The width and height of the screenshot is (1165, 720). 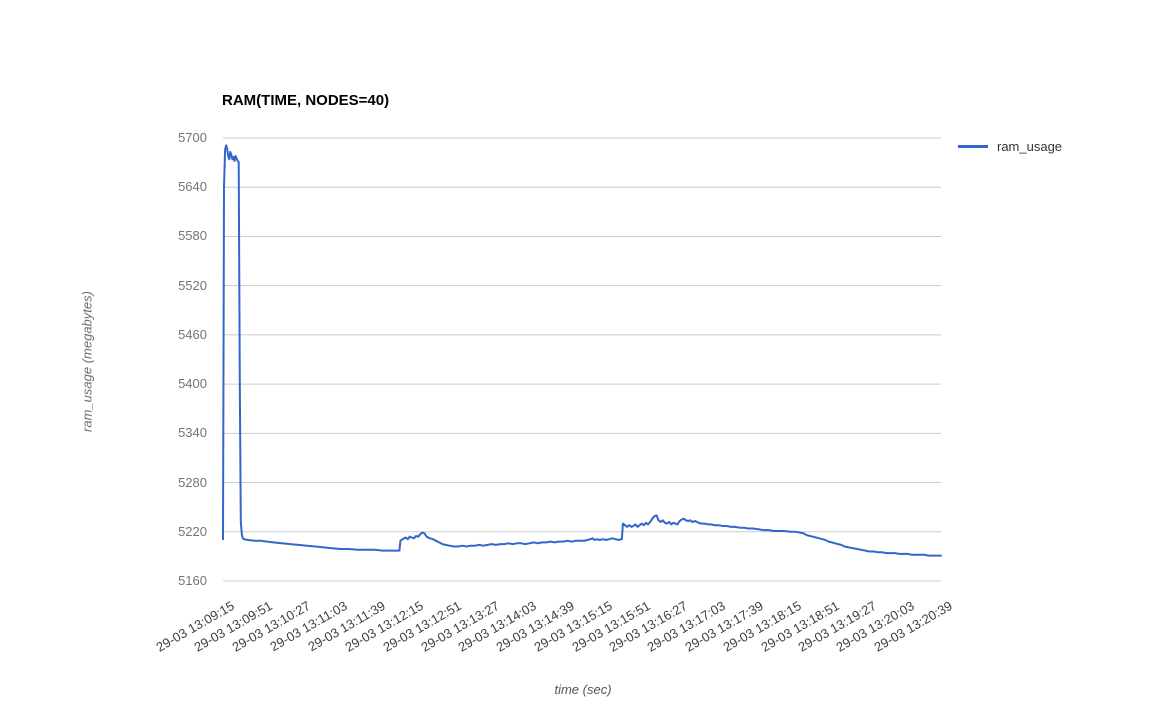 I want to click on y-tick-label: 5160, so click(x=192, y=580).